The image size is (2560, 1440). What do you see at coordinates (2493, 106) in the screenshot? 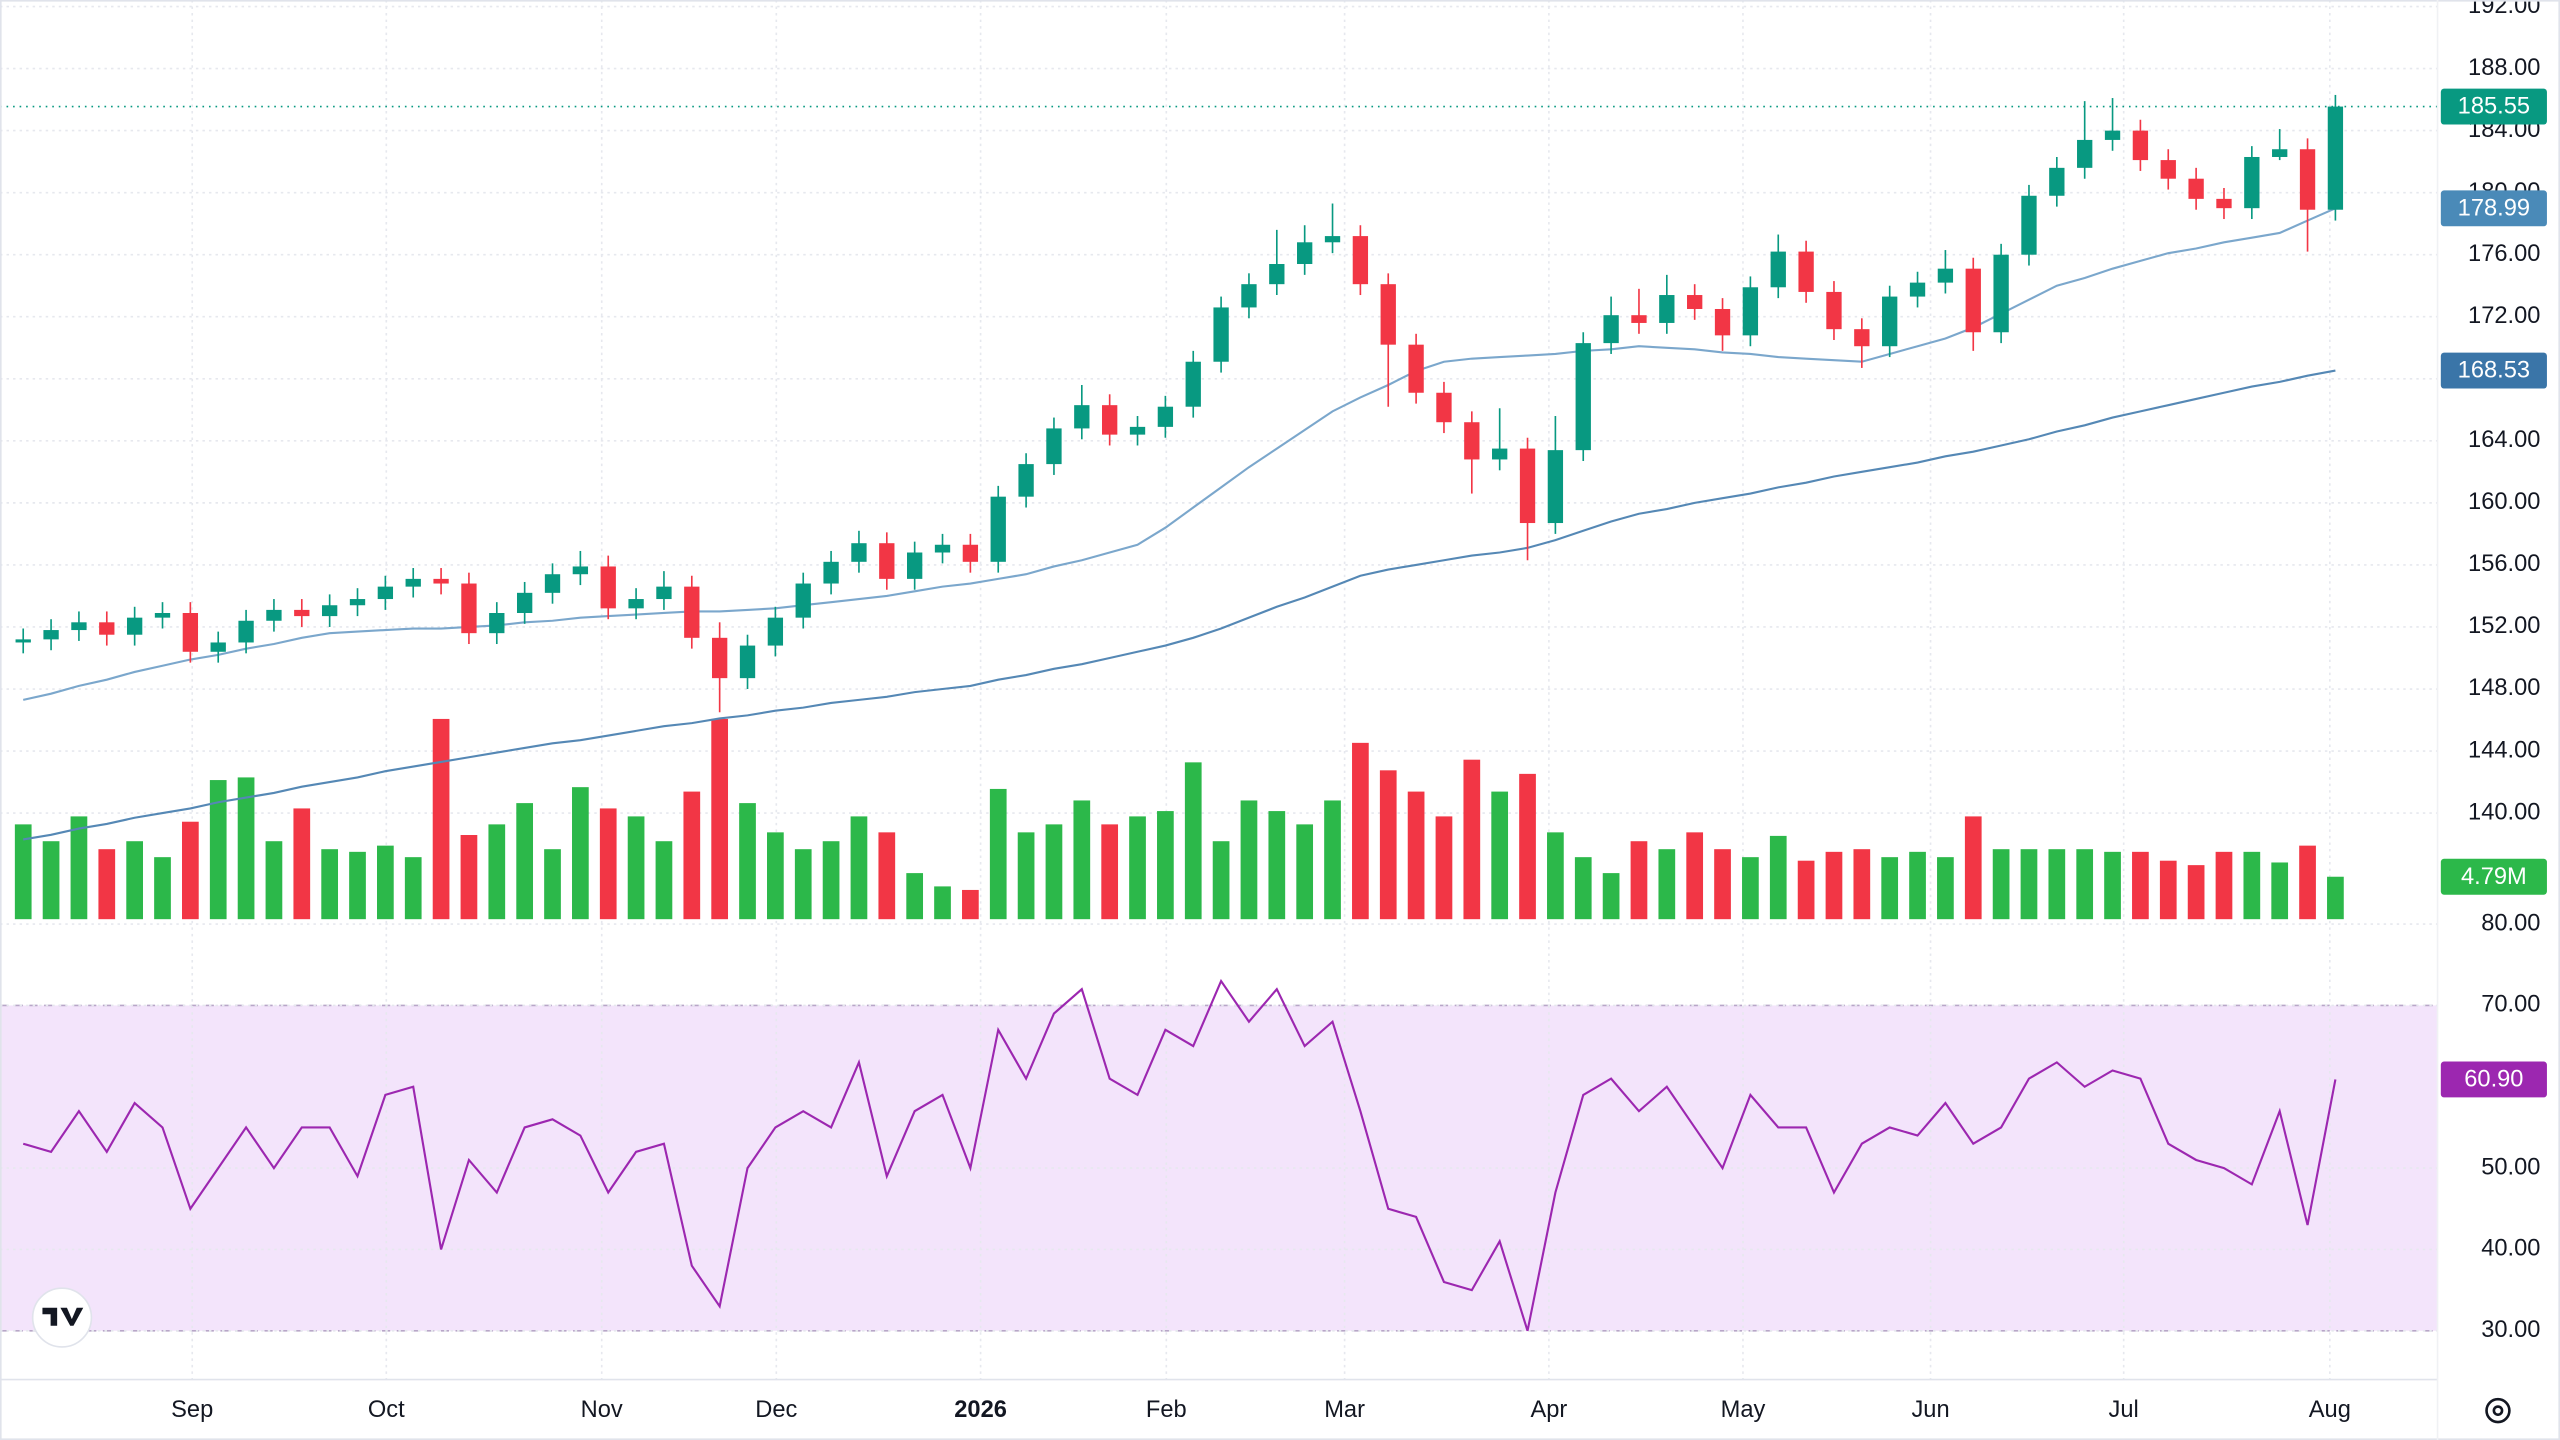
I see `last-price-value-box` at bounding box center [2493, 106].